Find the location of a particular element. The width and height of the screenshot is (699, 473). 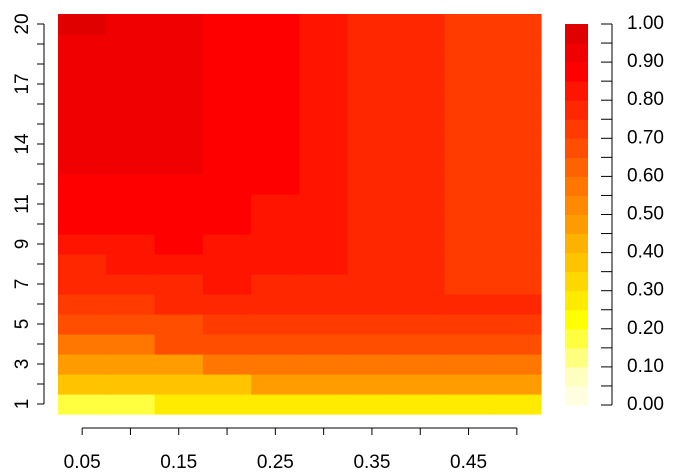

y-tick-label: 11 is located at coordinates (22, 204).